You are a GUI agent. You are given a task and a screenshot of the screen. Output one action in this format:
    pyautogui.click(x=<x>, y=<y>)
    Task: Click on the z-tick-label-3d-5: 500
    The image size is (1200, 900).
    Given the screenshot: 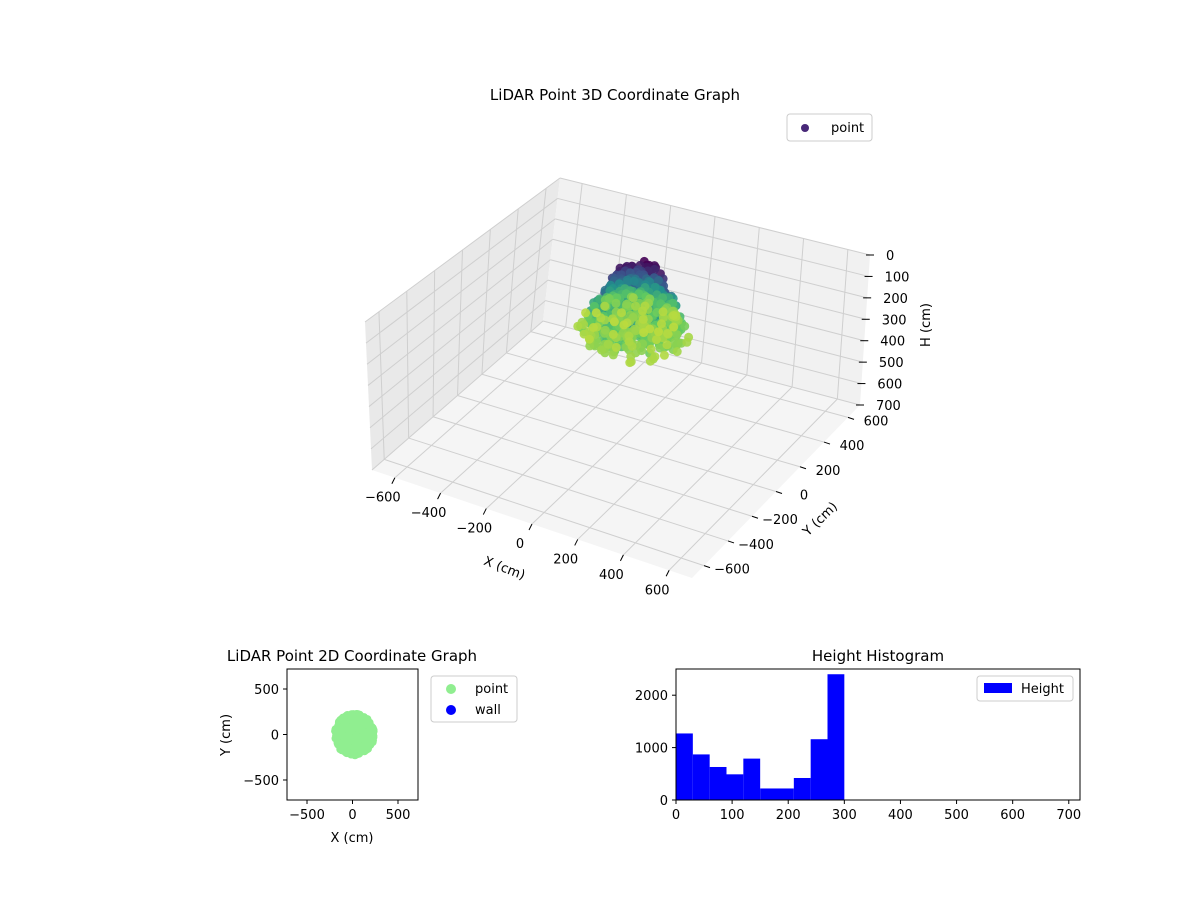 What is the action you would take?
    pyautogui.click(x=891, y=363)
    